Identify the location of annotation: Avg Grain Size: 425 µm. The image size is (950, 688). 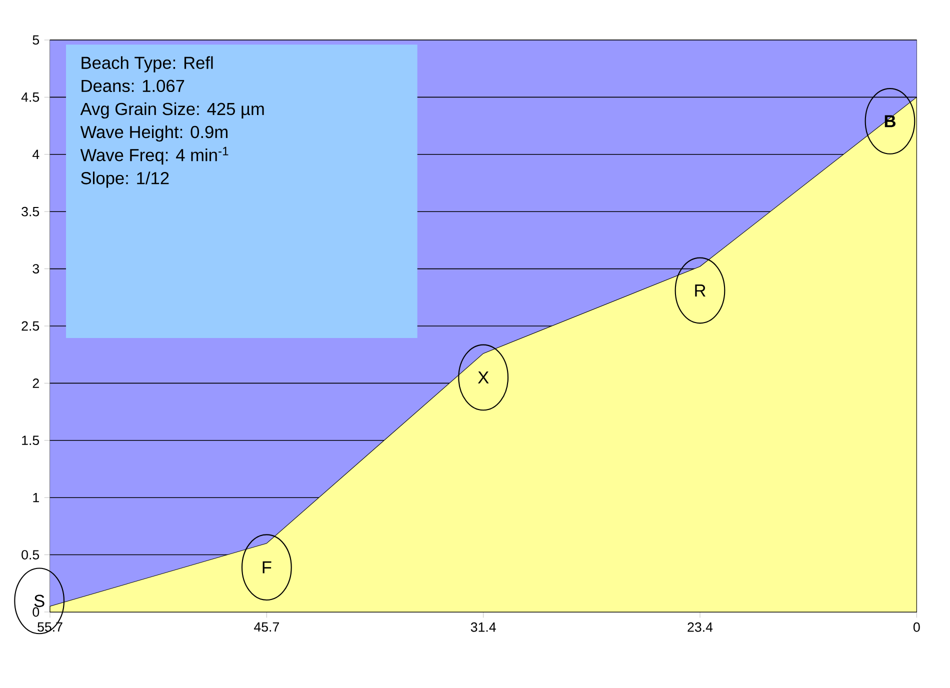
(172, 110).